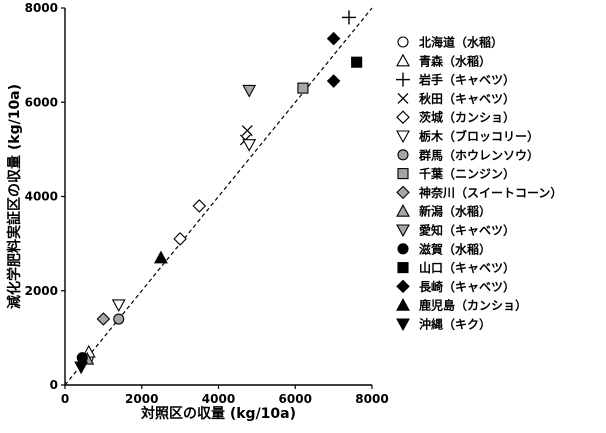 The image size is (606, 433). What do you see at coordinates (473, 305) in the screenshot?
I see `legend-label: 鹿児島（カンショ）` at bounding box center [473, 305].